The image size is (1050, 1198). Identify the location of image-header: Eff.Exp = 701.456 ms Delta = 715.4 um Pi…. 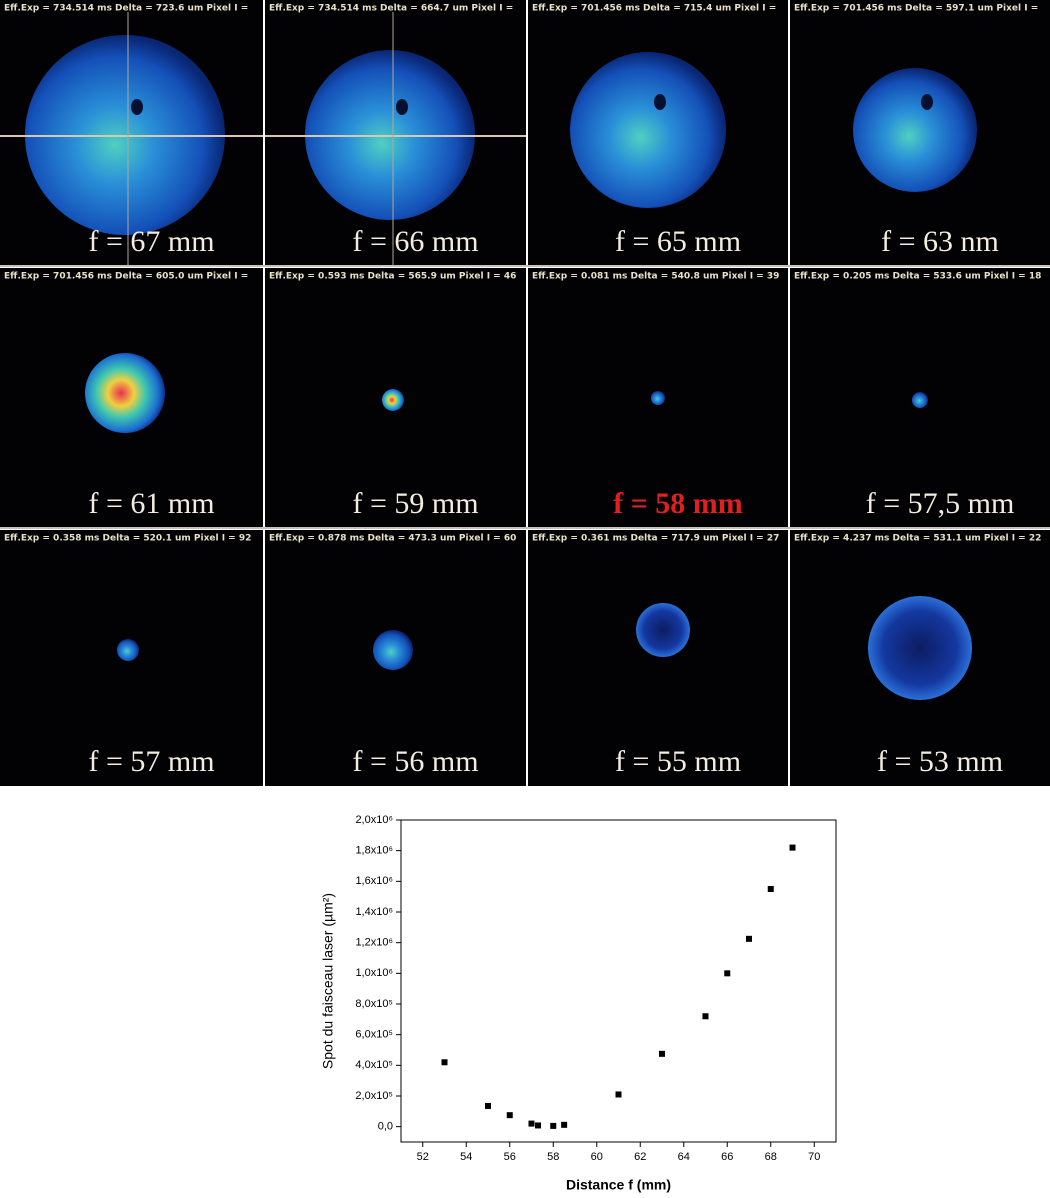
(654, 9).